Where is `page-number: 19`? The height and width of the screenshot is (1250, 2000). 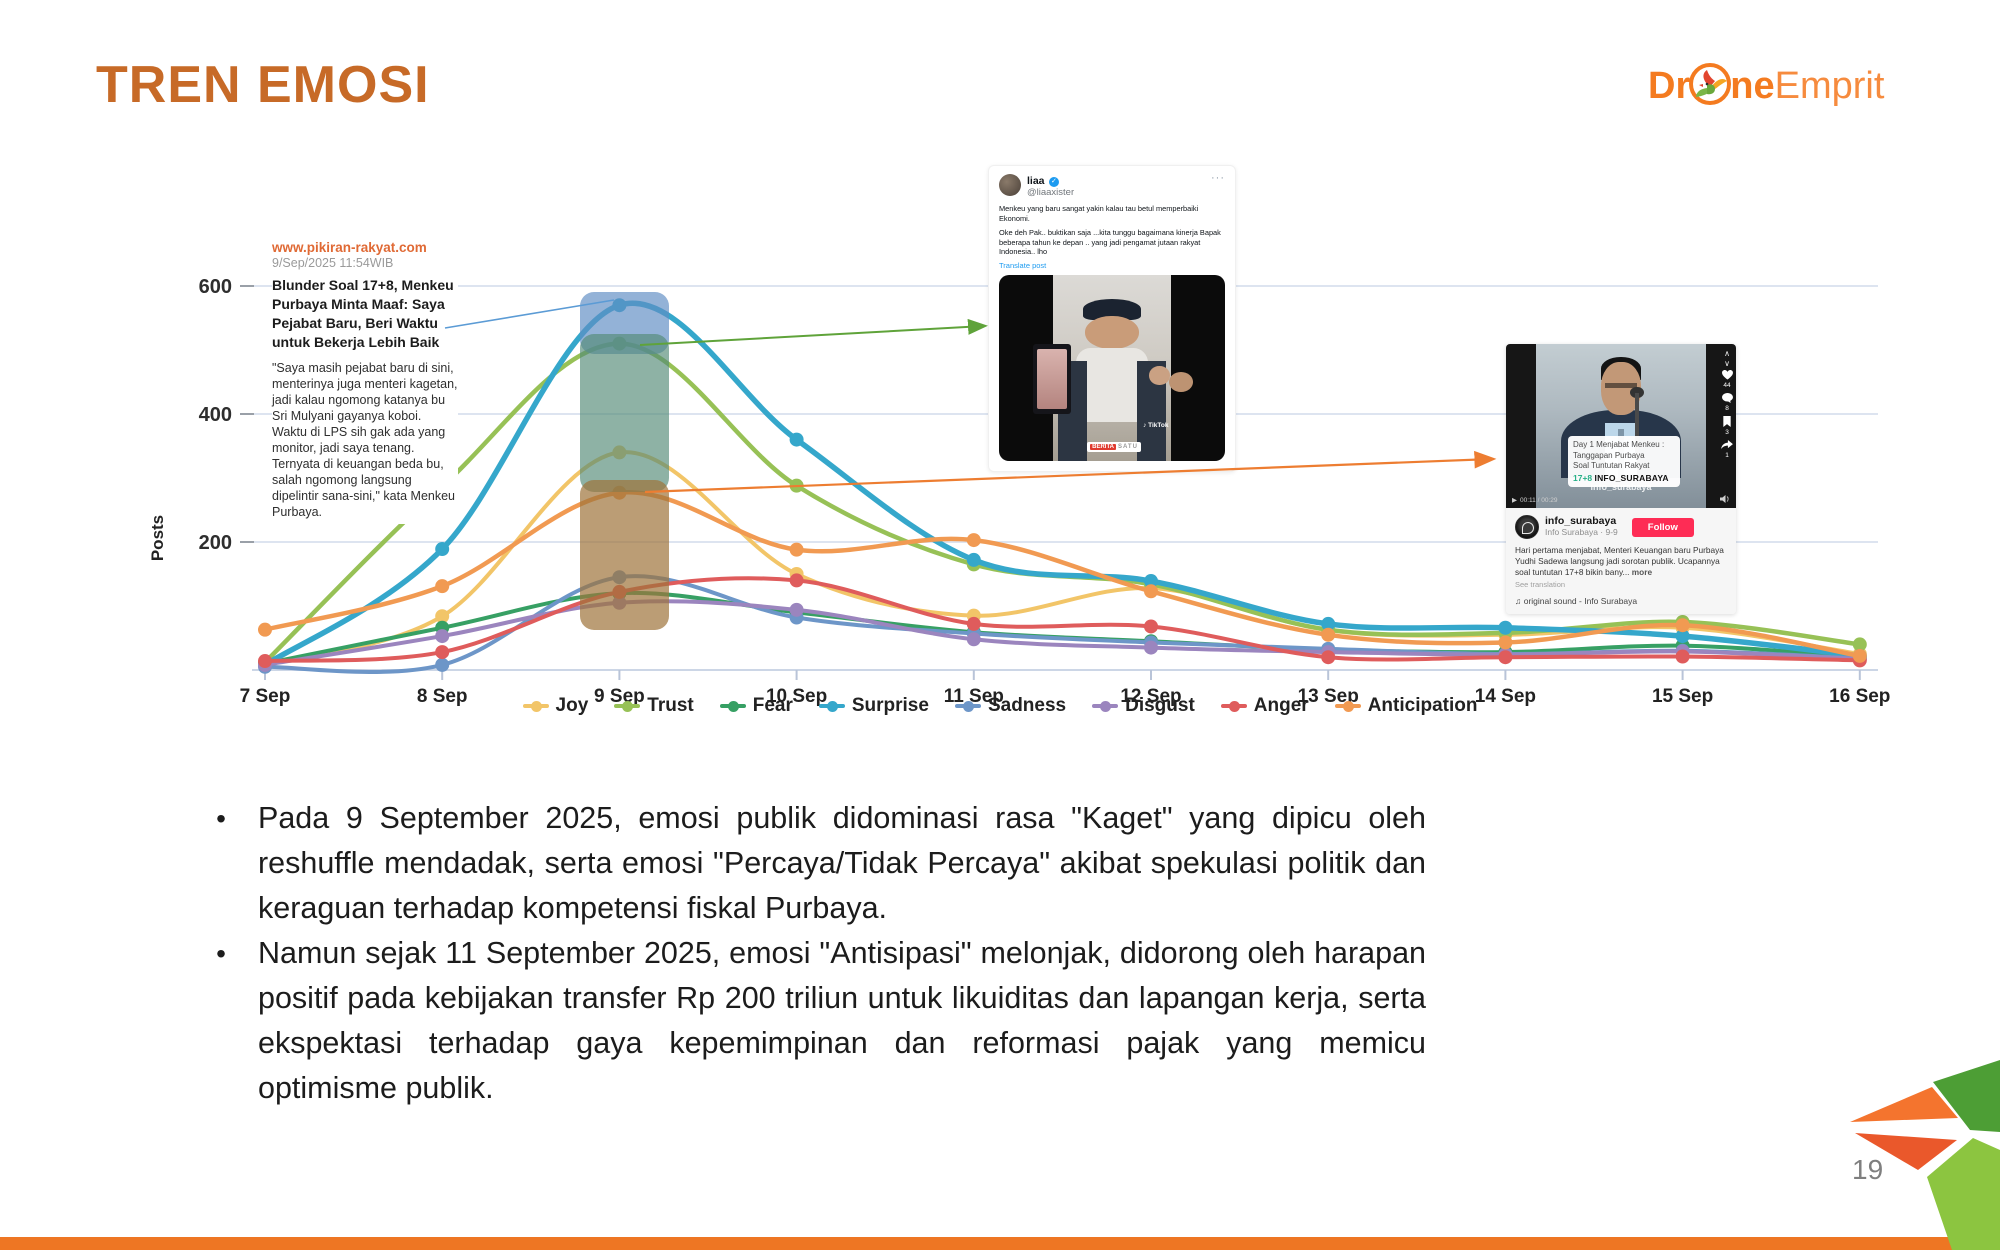
page-number: 19 is located at coordinates (1868, 1169).